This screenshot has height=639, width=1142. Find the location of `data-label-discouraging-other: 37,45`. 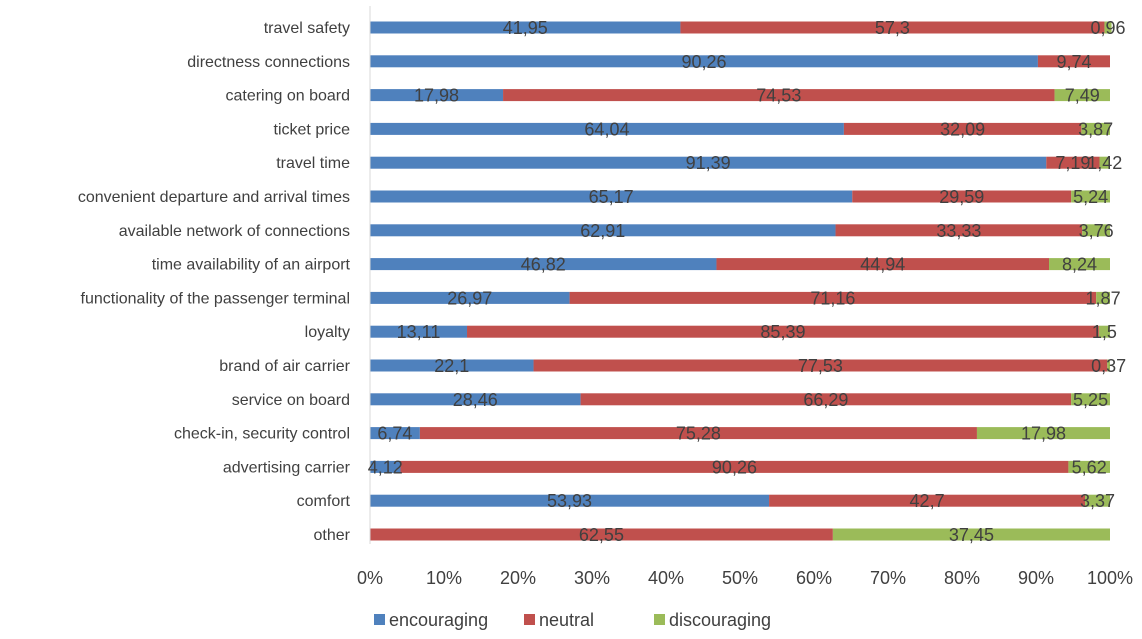

data-label-discouraging-other: 37,45 is located at coordinates (971, 535).